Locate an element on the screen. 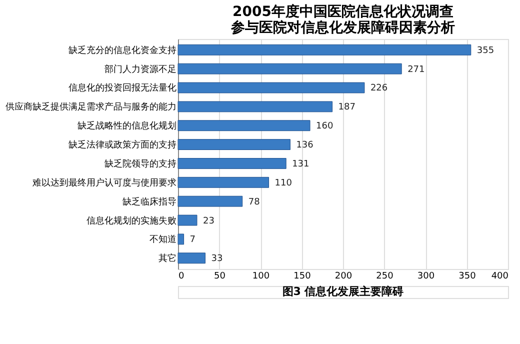 This screenshot has height=344, width=520. y-tick-label: 不知道 is located at coordinates (163, 240).